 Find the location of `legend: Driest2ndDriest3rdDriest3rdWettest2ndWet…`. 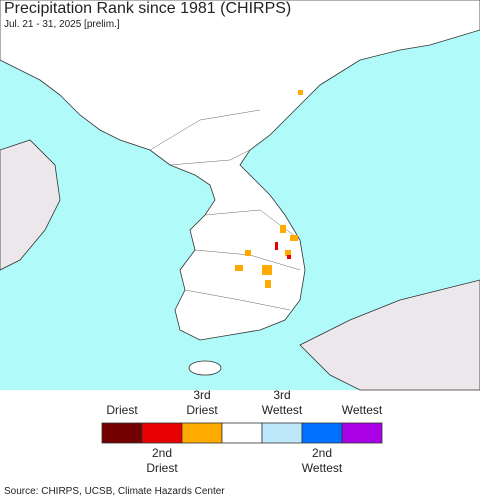

legend: Driest2ndDriest3rdDriest3rdWettest2ndWet… is located at coordinates (242, 431).